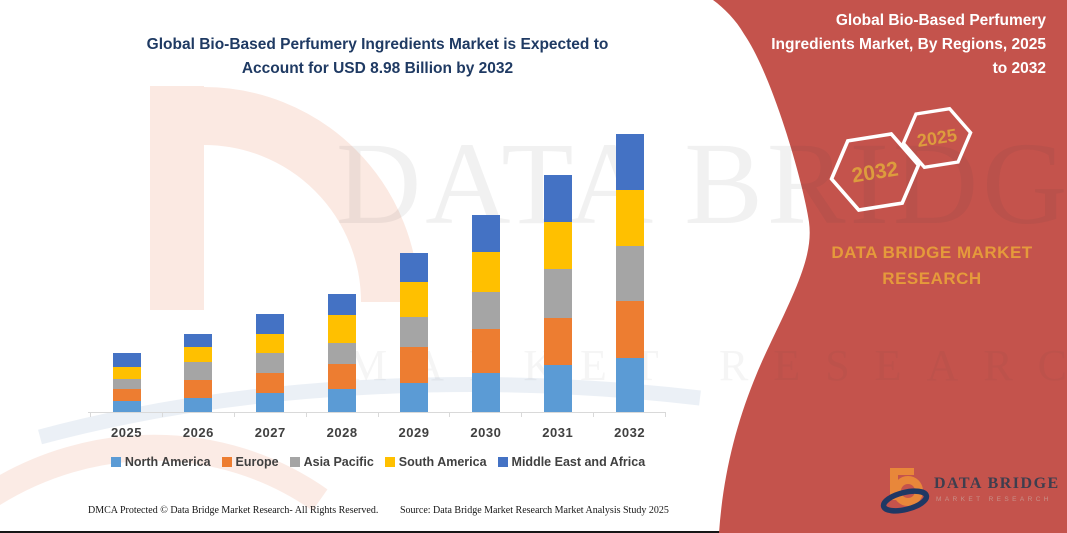  Describe the element at coordinates (414, 432) in the screenshot. I see `x-axis-label: 2029` at that location.